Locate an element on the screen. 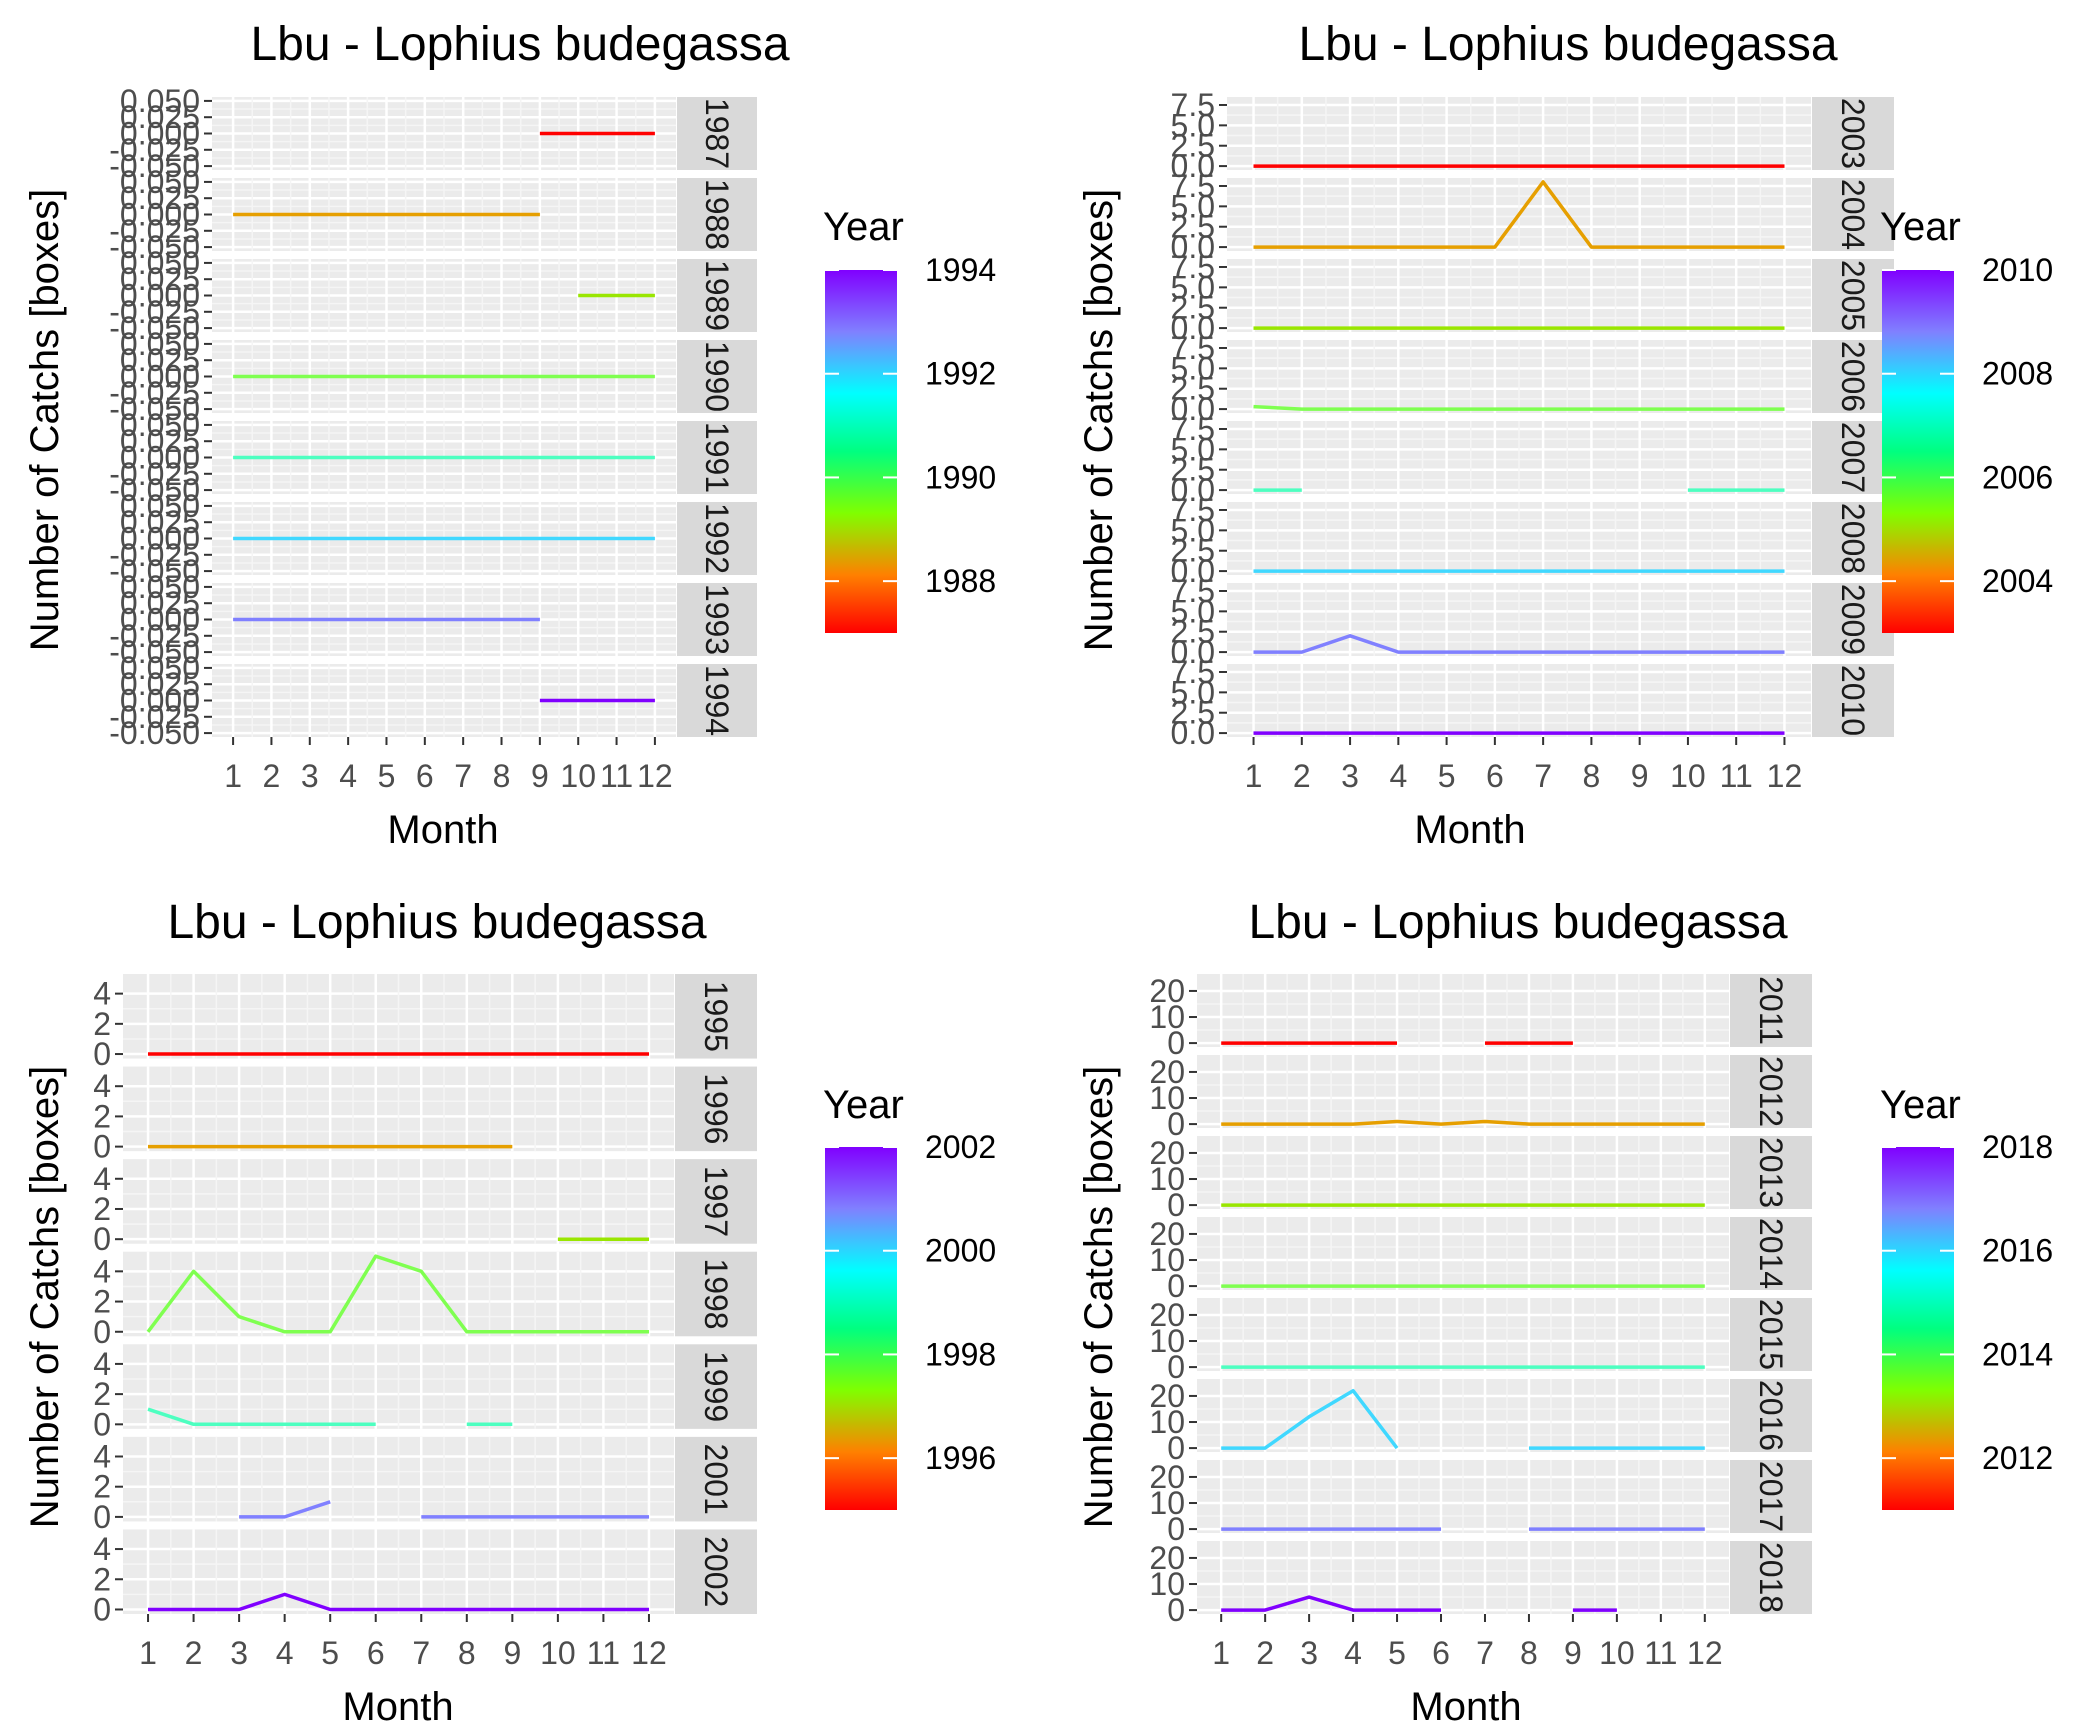 The height and width of the screenshot is (1734, 2087). series-line-2002 is located at coordinates (398, 1602).